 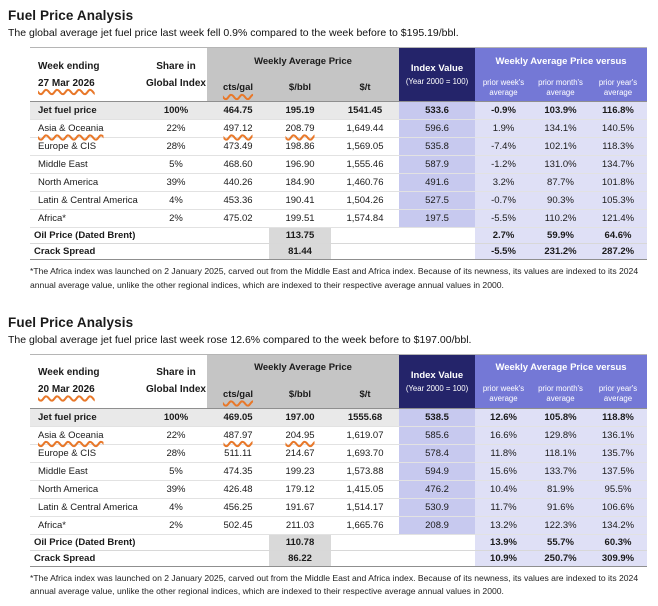 I want to click on versus-value: 16.6%, so click(x=504, y=435).